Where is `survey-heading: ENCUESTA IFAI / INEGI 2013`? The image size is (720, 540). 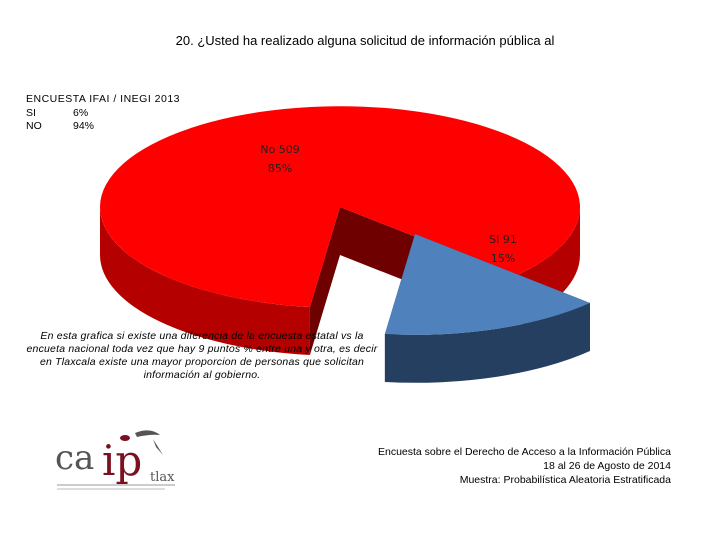 survey-heading: ENCUESTA IFAI / INEGI 2013 is located at coordinates (103, 99).